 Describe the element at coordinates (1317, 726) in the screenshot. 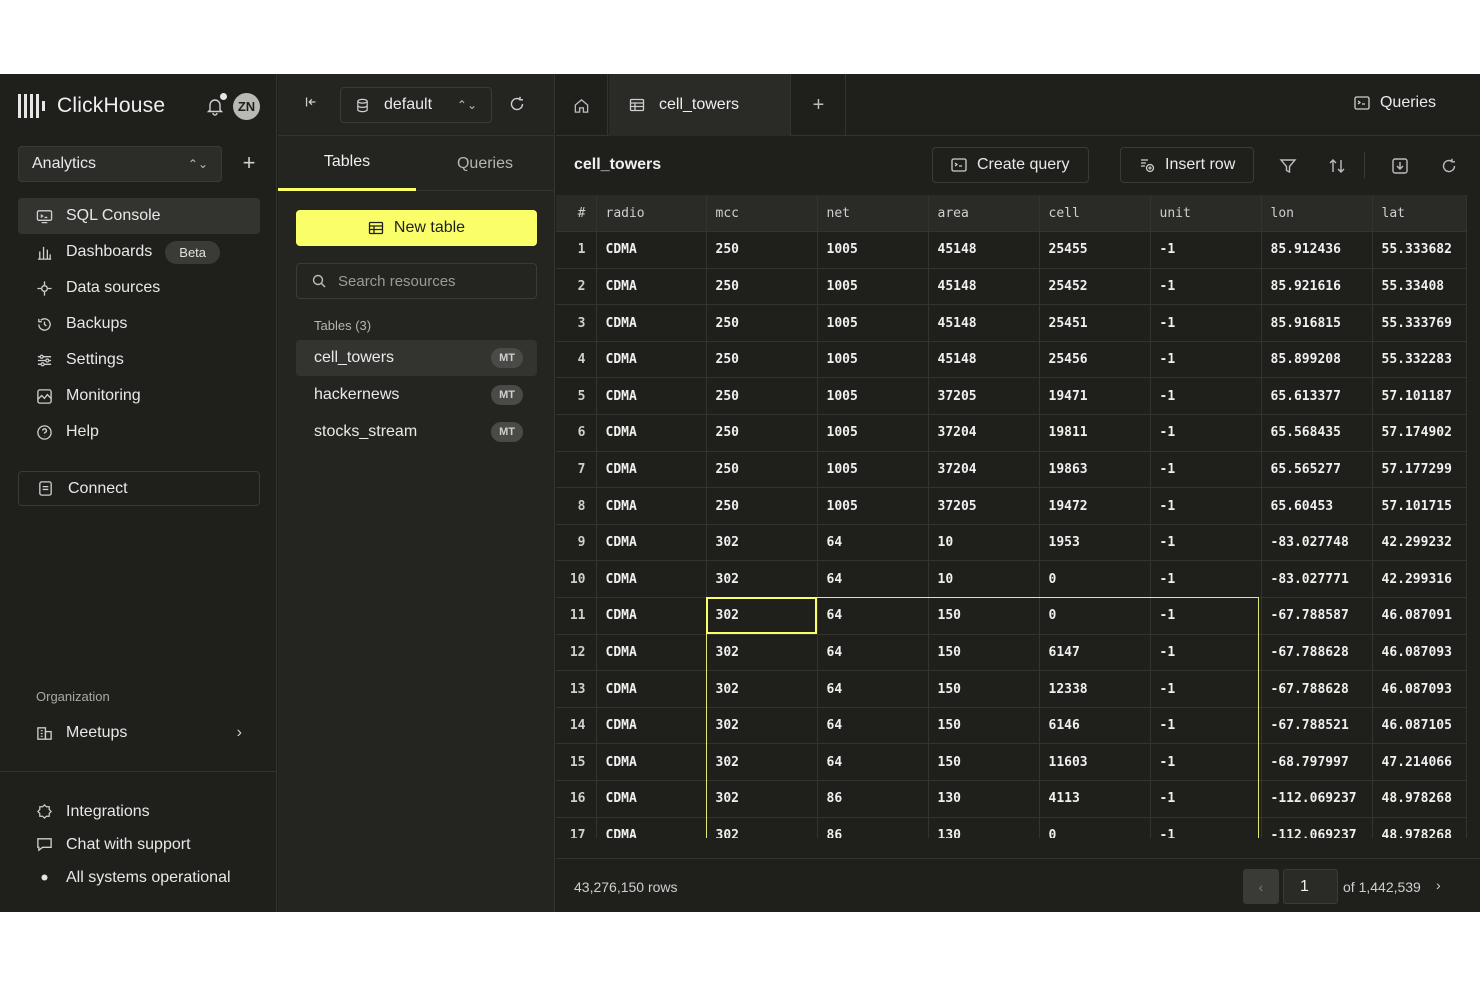

I see `table-cell: -67.788521` at that location.